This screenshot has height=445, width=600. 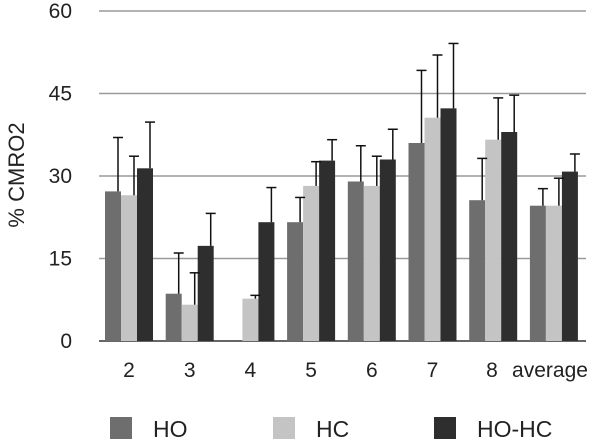 I want to click on y-tick-label: 30, so click(x=60, y=176).